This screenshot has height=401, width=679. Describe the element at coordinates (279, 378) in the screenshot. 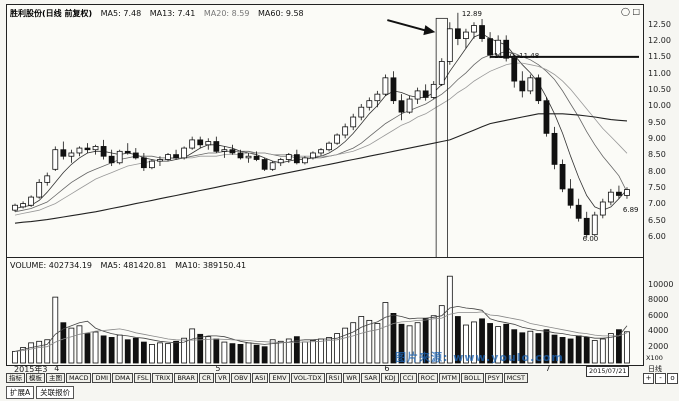

I see `indicator-tab: EMV` at that location.